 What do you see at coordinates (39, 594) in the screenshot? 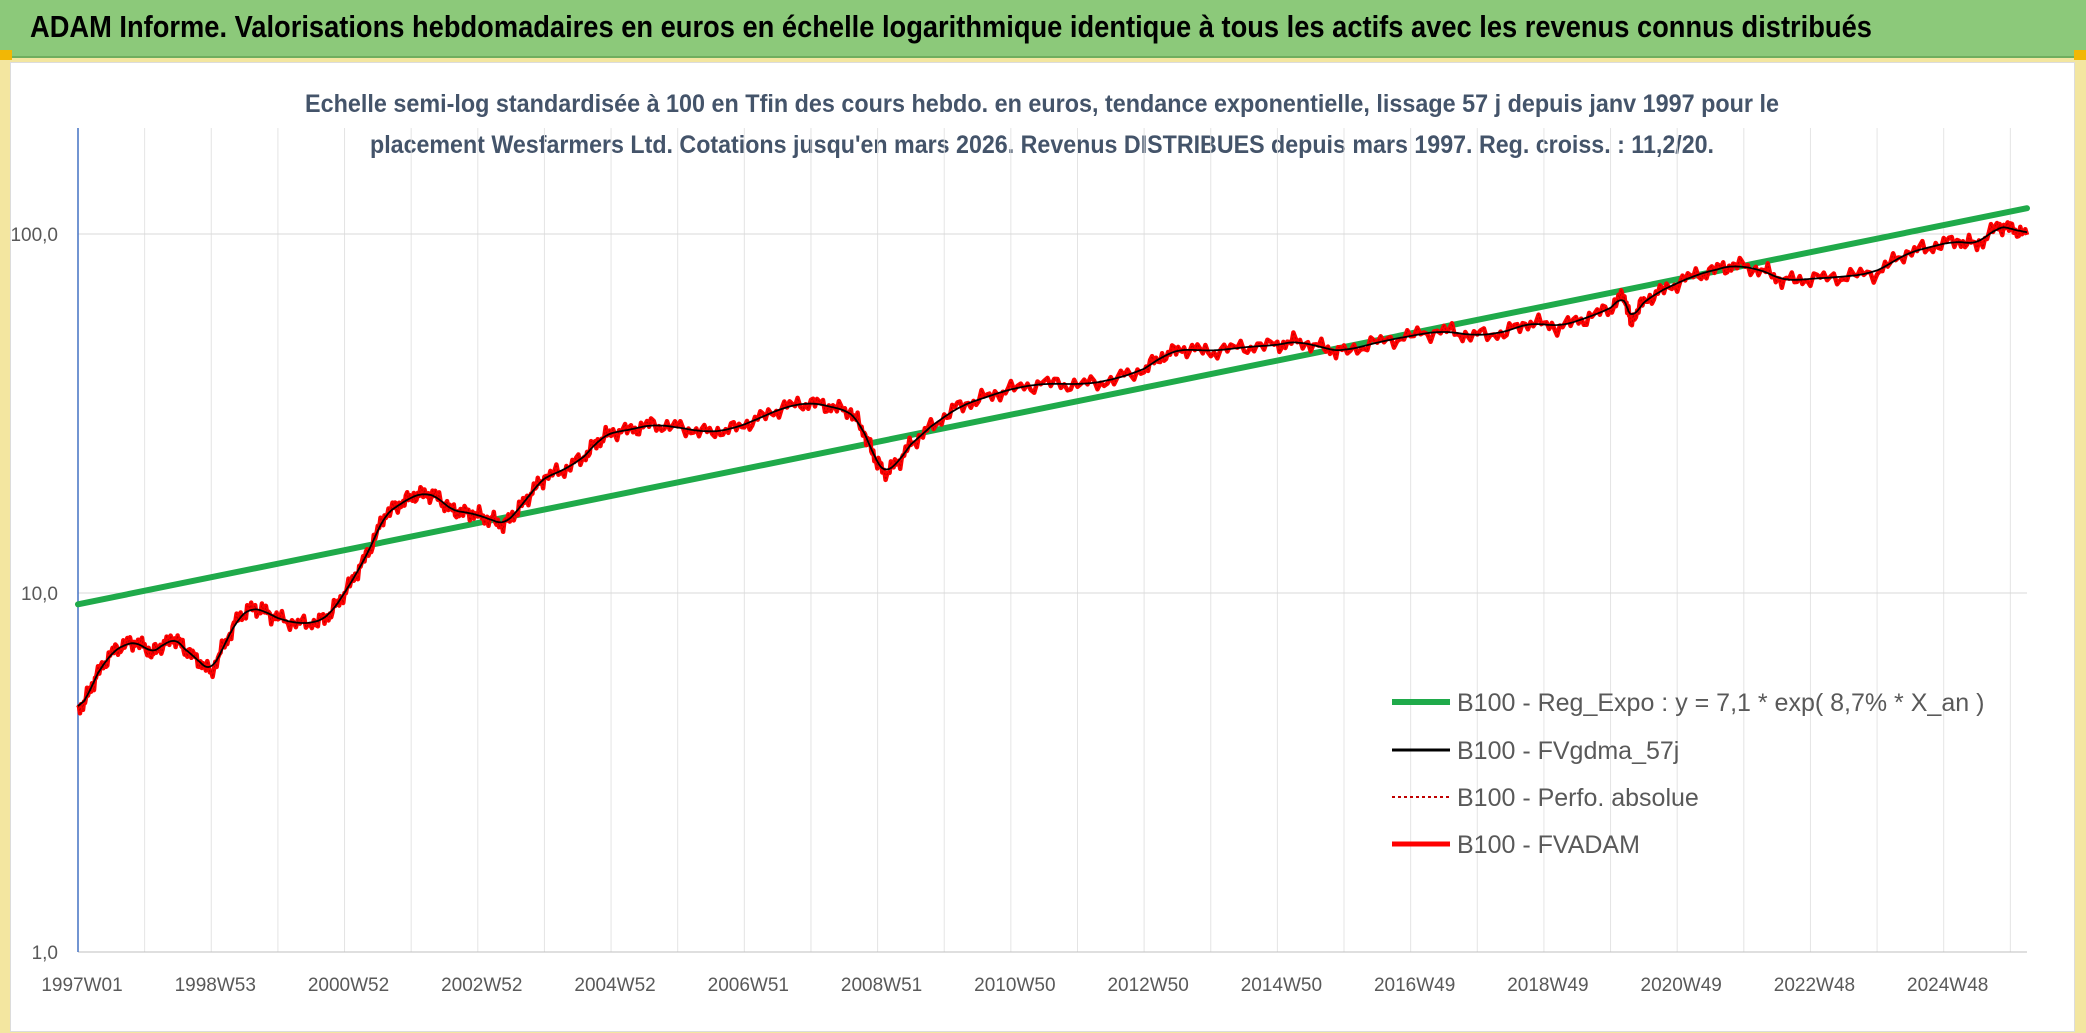
I see `y-tick-label: 10,0` at bounding box center [39, 594].